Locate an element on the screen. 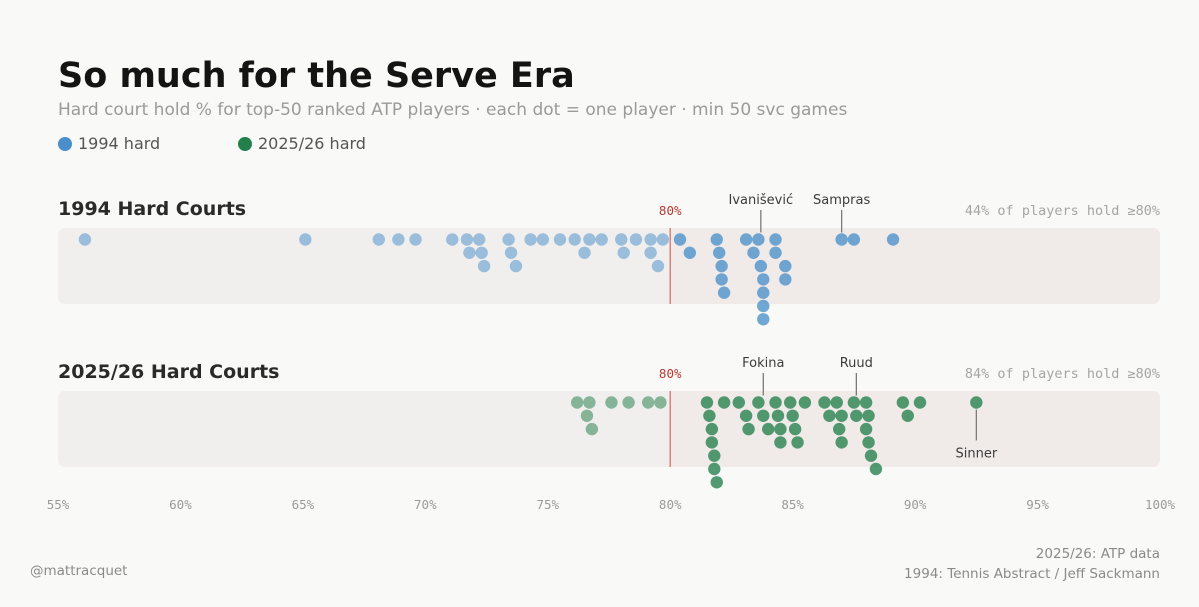 This screenshot has width=1199, height=607. x-tick-label: 75% is located at coordinates (547, 504).